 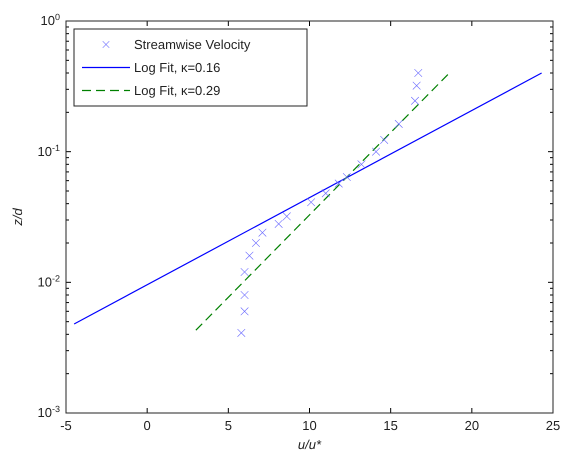 What do you see at coordinates (390, 426) in the screenshot?
I see `x-tick-label: 15` at bounding box center [390, 426].